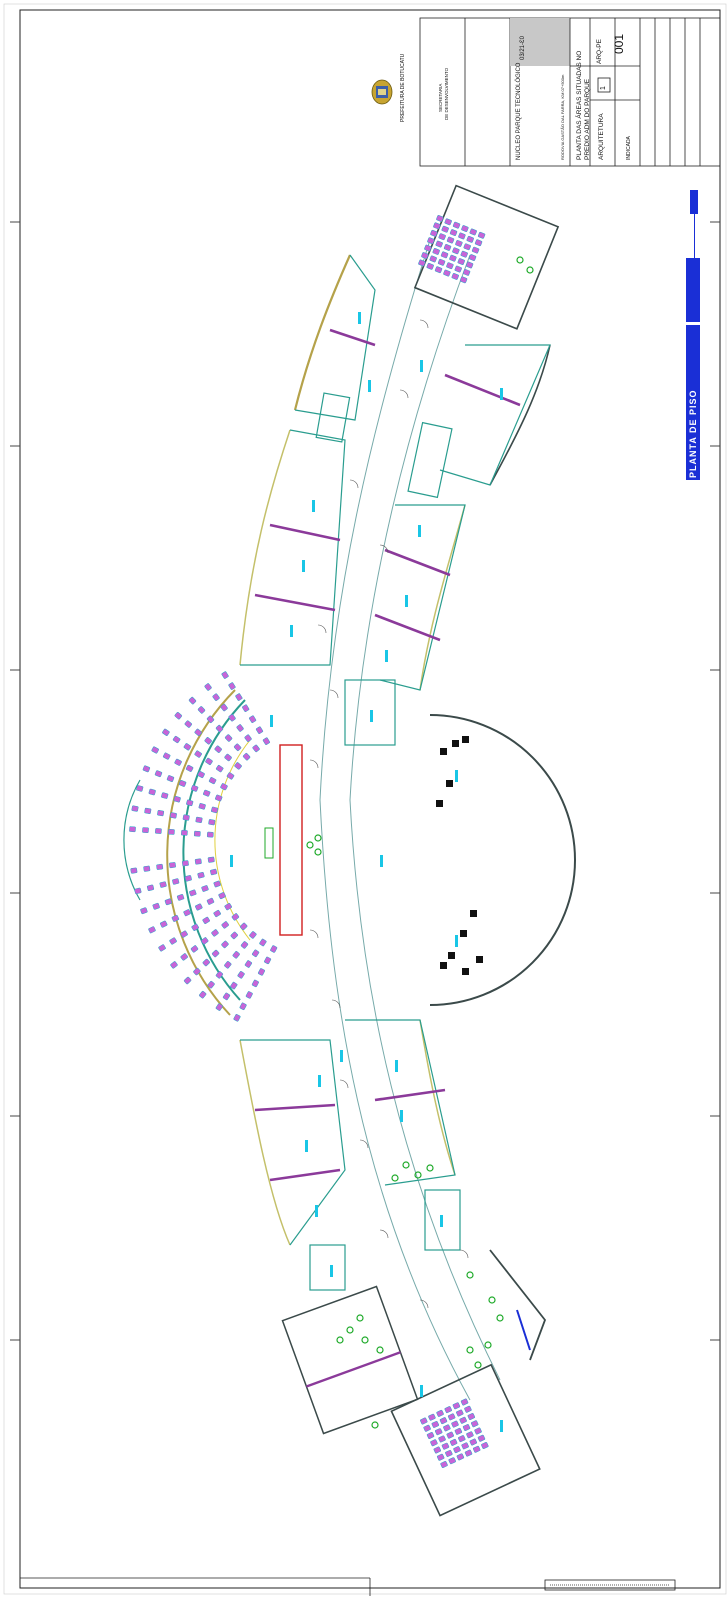 The height and width of the screenshot is (1601, 728). Describe the element at coordinates (523, 48) in the screenshot. I see `date-label: 03/21-Ɛ0` at that location.